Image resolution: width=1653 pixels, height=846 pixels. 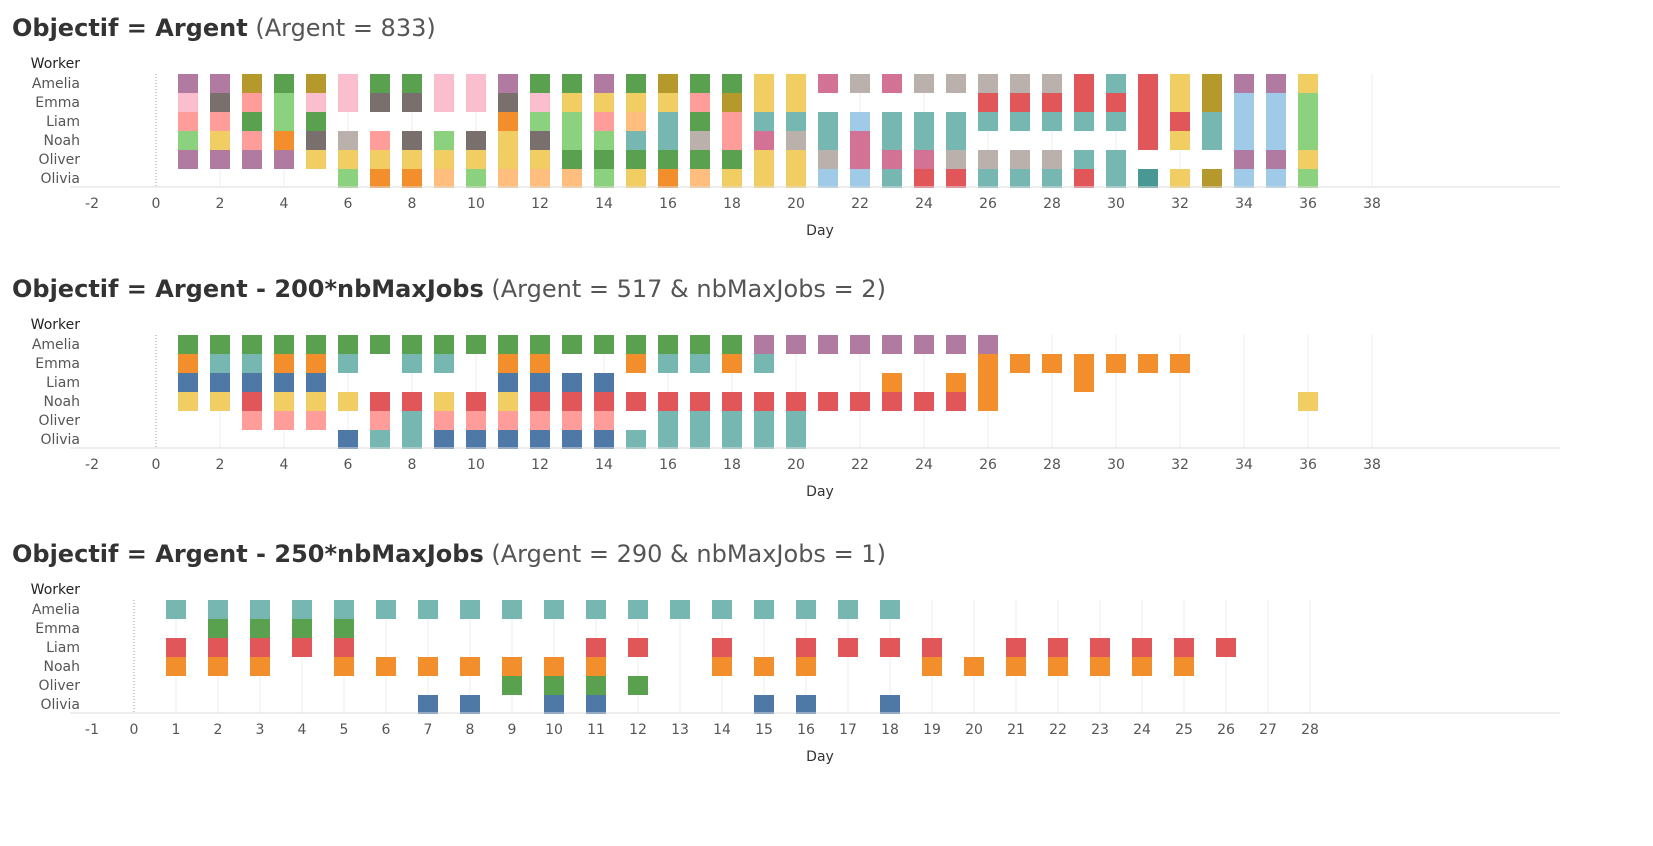 I want to click on x-tick-label: 22, so click(x=860, y=204).